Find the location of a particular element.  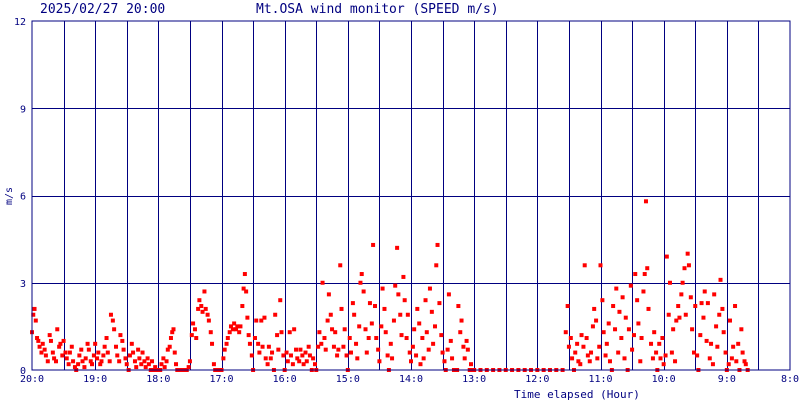

y-tick-label: 3 is located at coordinates (23, 284).